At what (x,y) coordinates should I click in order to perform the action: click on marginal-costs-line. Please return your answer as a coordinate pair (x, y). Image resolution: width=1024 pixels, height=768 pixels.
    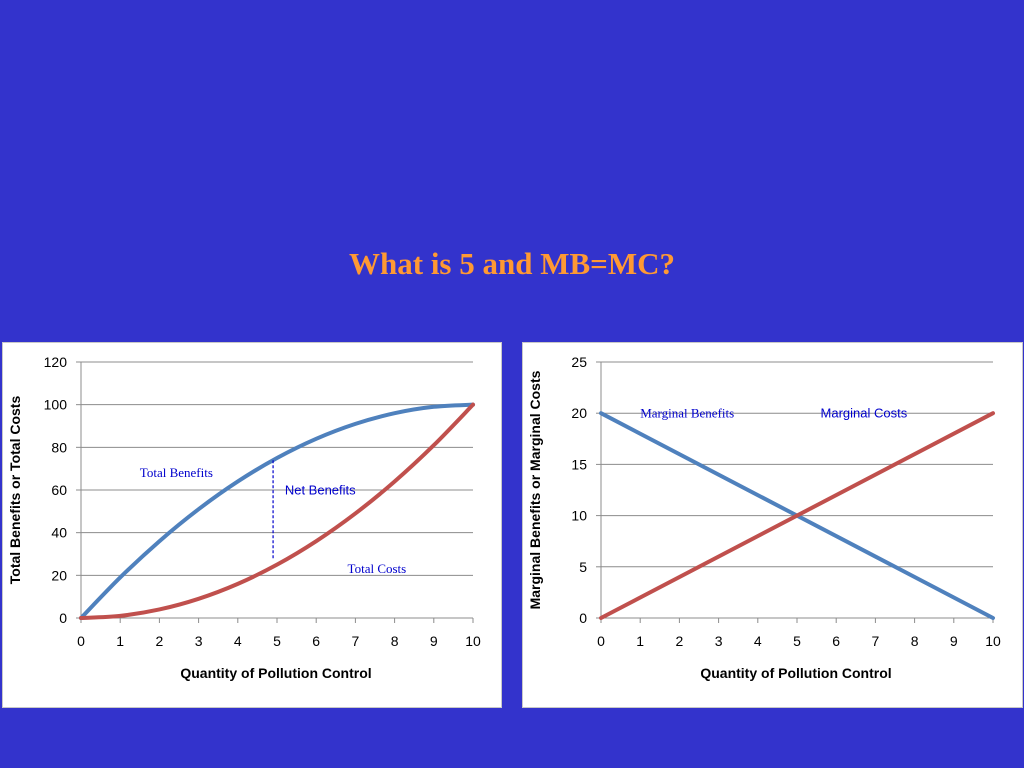
    Looking at the image, I should click on (797, 515).